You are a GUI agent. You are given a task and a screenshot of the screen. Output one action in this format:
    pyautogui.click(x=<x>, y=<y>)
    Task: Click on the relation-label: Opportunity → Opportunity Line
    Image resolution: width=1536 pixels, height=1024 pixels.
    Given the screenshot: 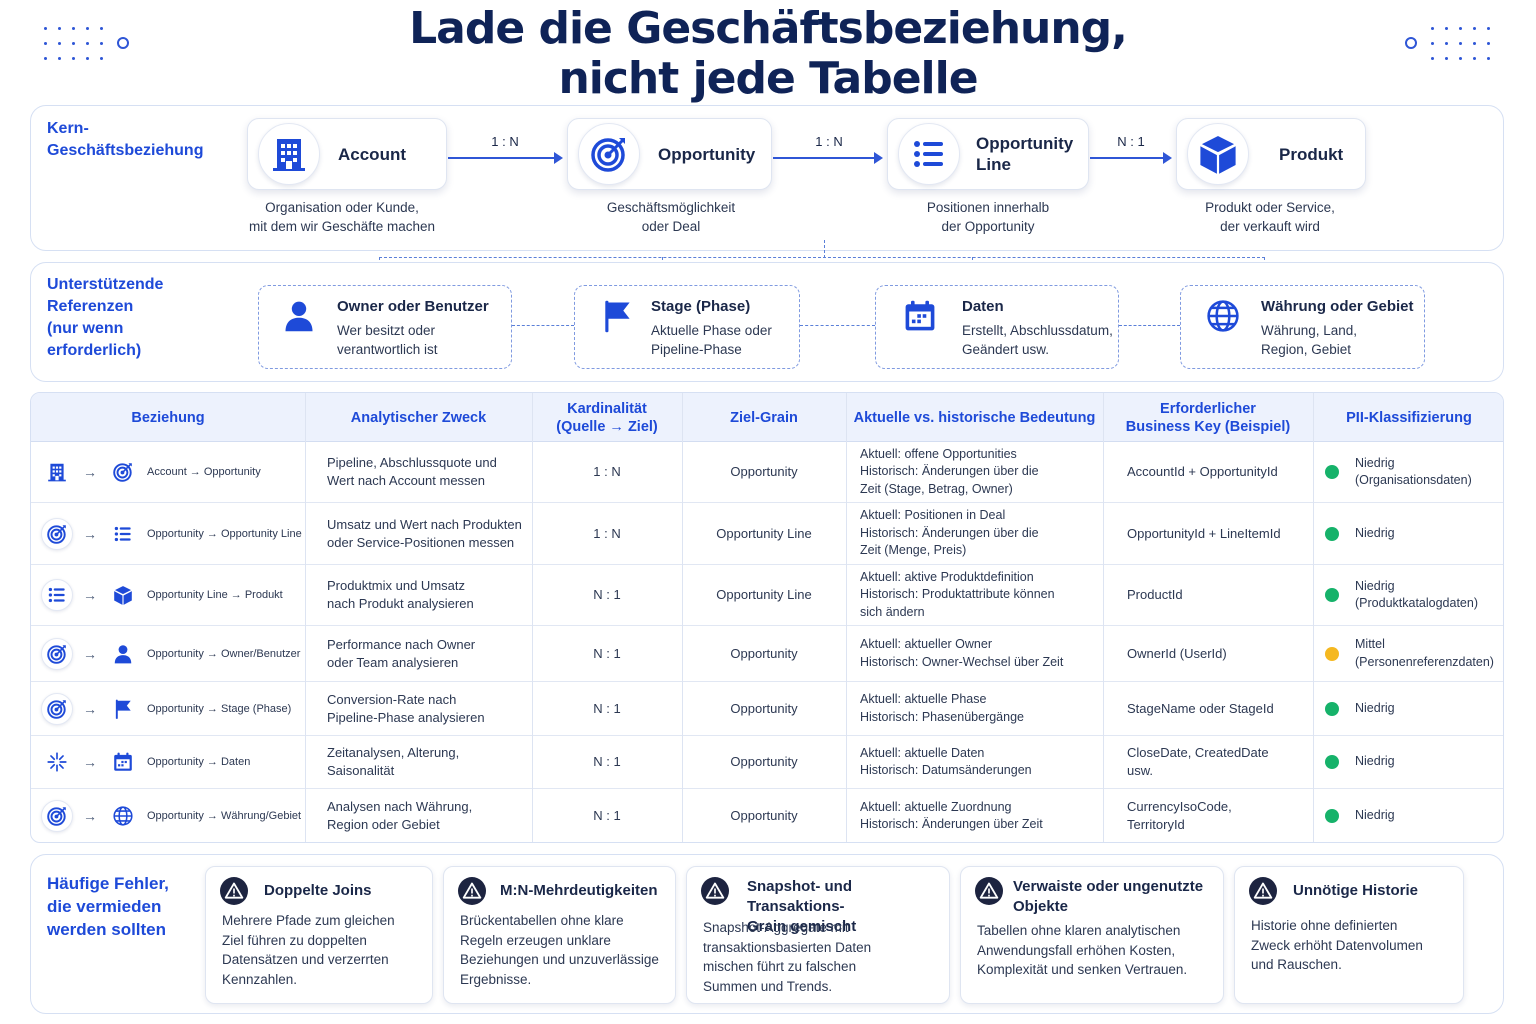 What is the action you would take?
    pyautogui.click(x=224, y=533)
    